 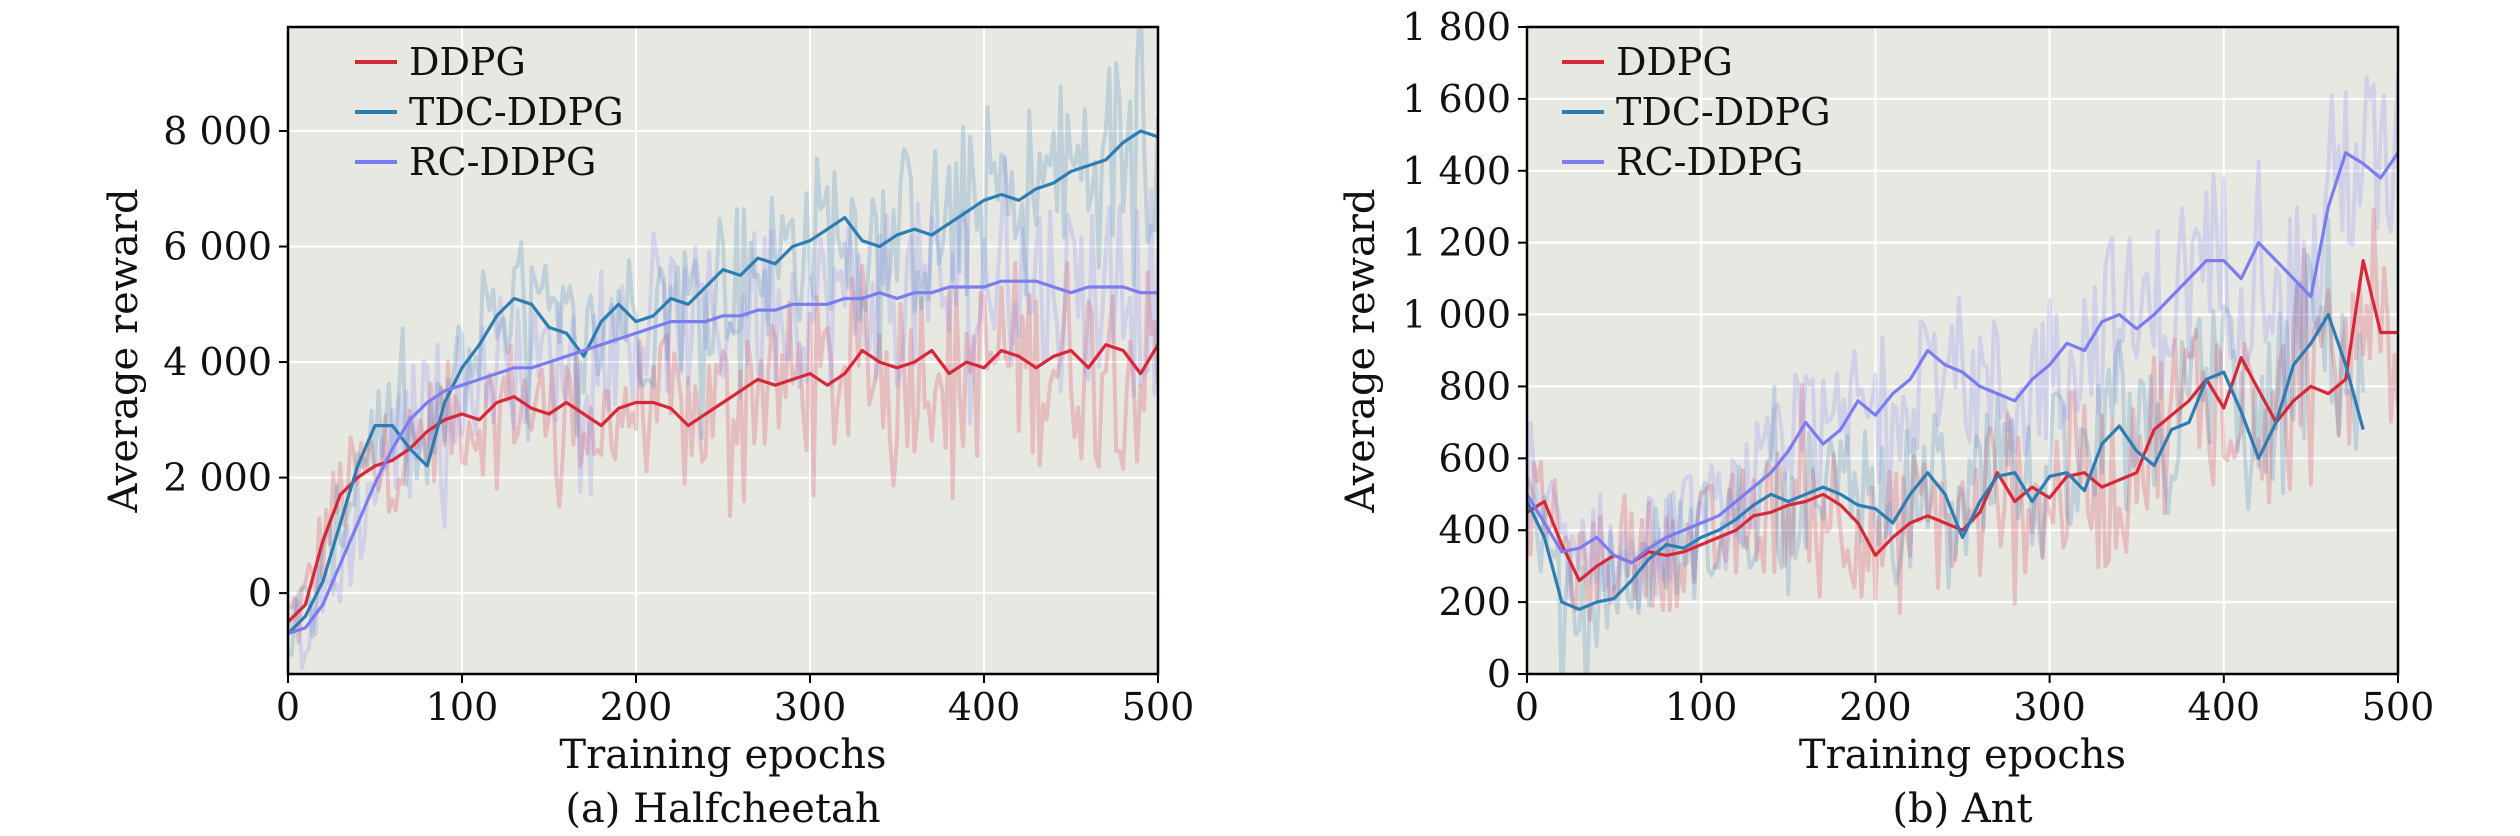 What do you see at coordinates (1456, 99) in the screenshot?
I see `y-tick-label: 1 600` at bounding box center [1456, 99].